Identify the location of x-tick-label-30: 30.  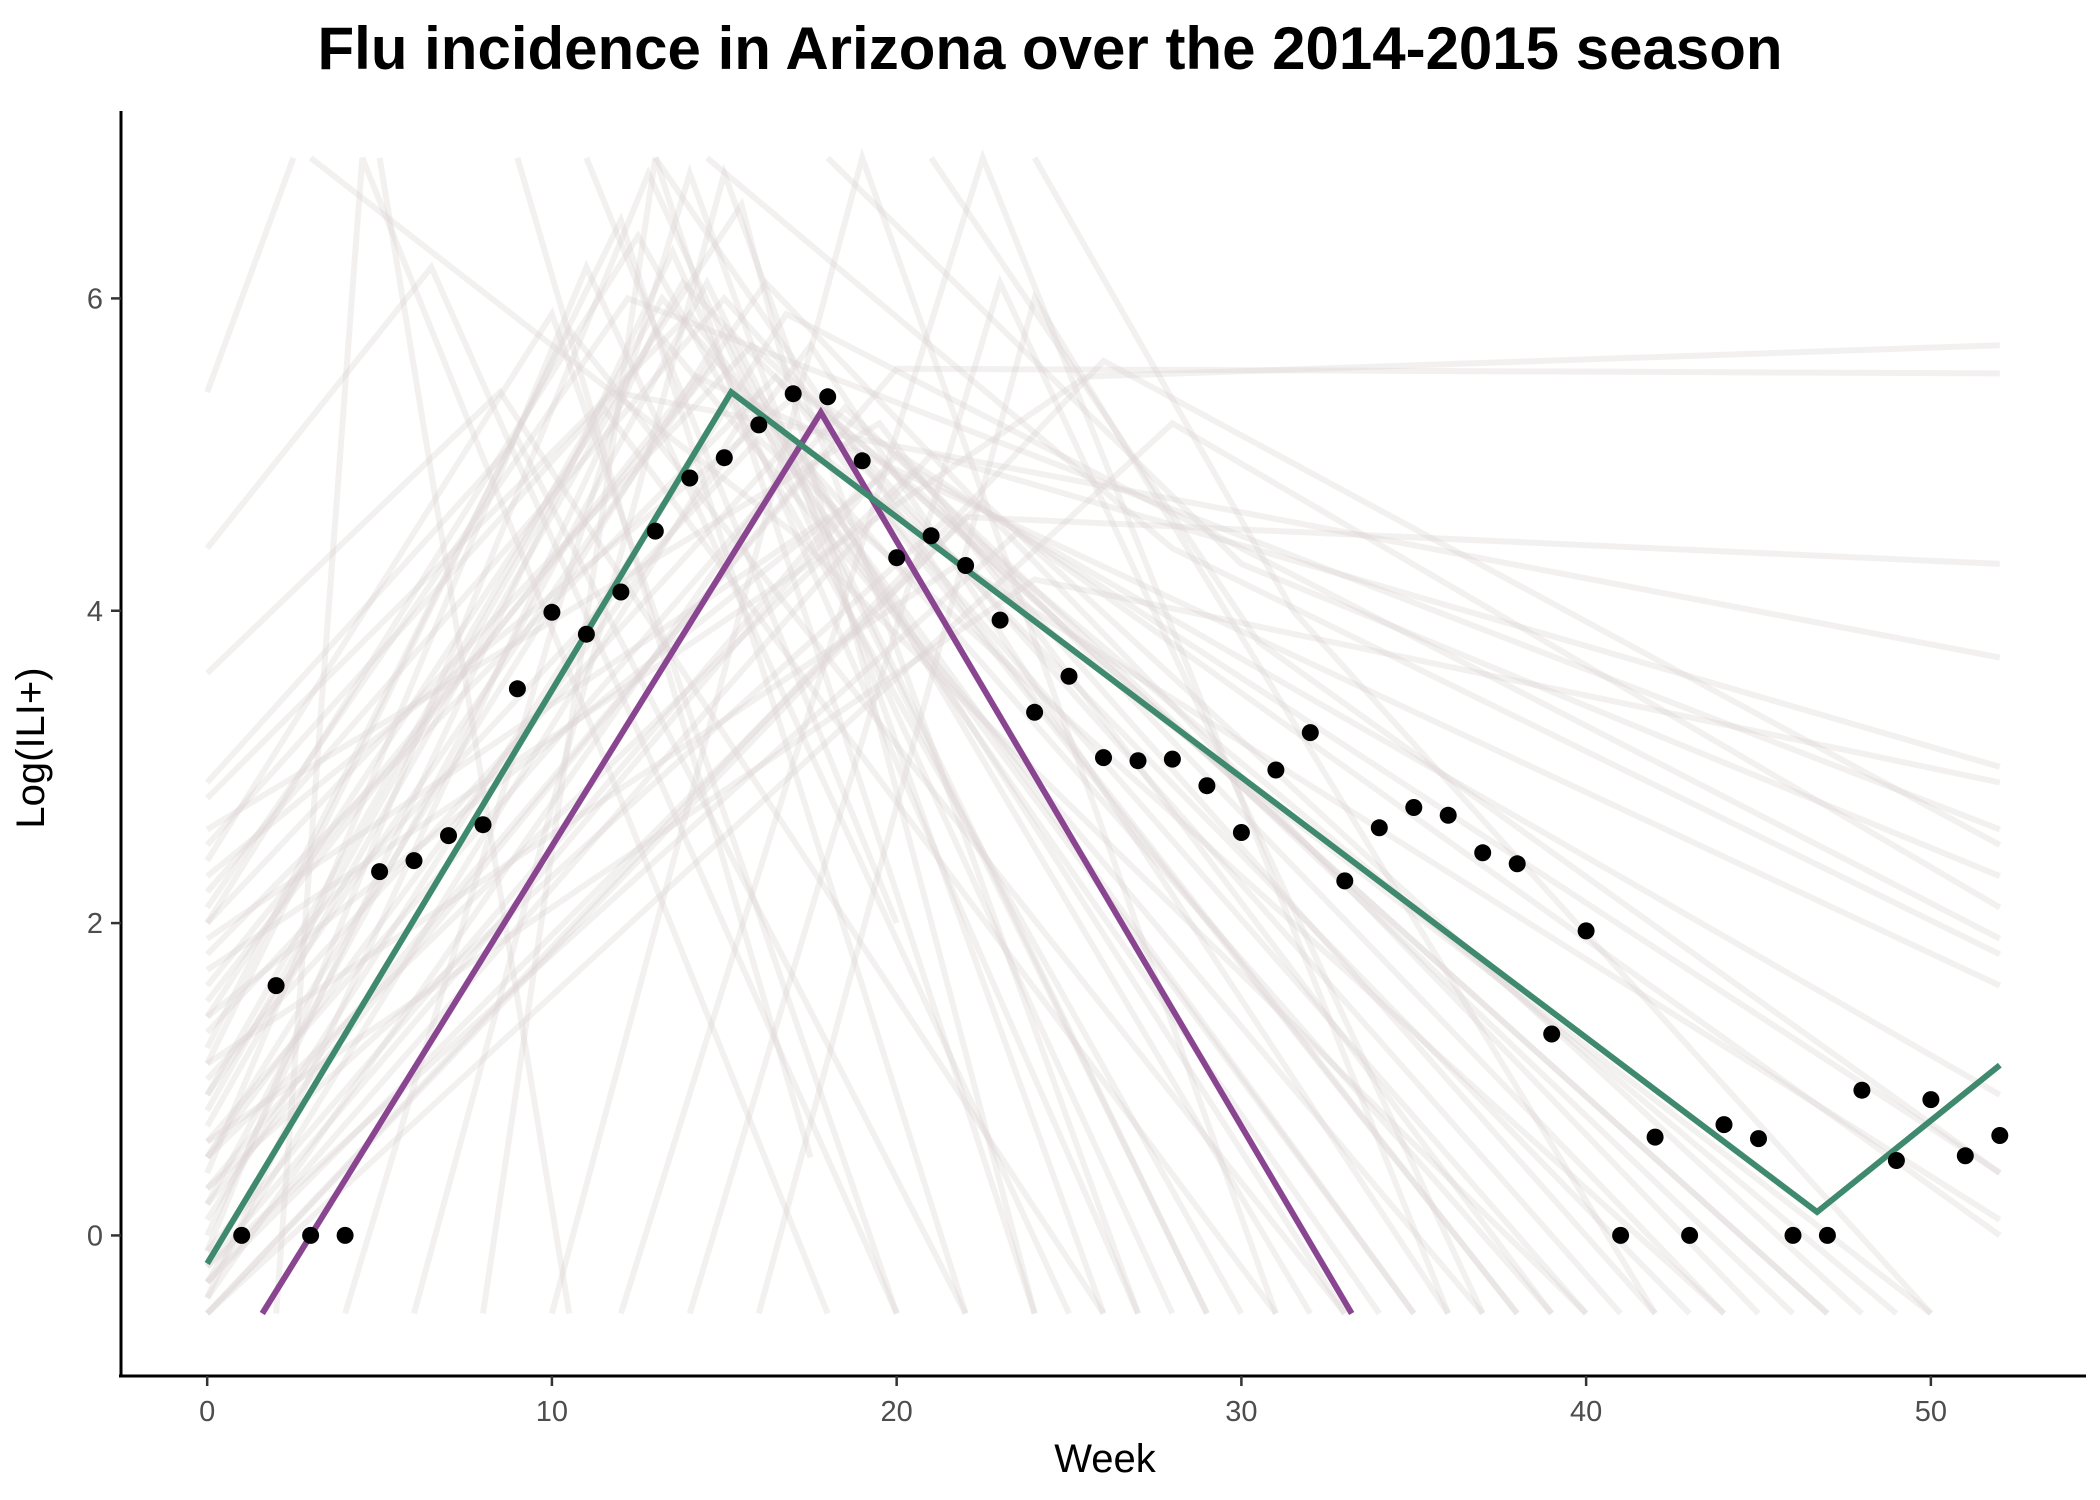
(1241, 1412).